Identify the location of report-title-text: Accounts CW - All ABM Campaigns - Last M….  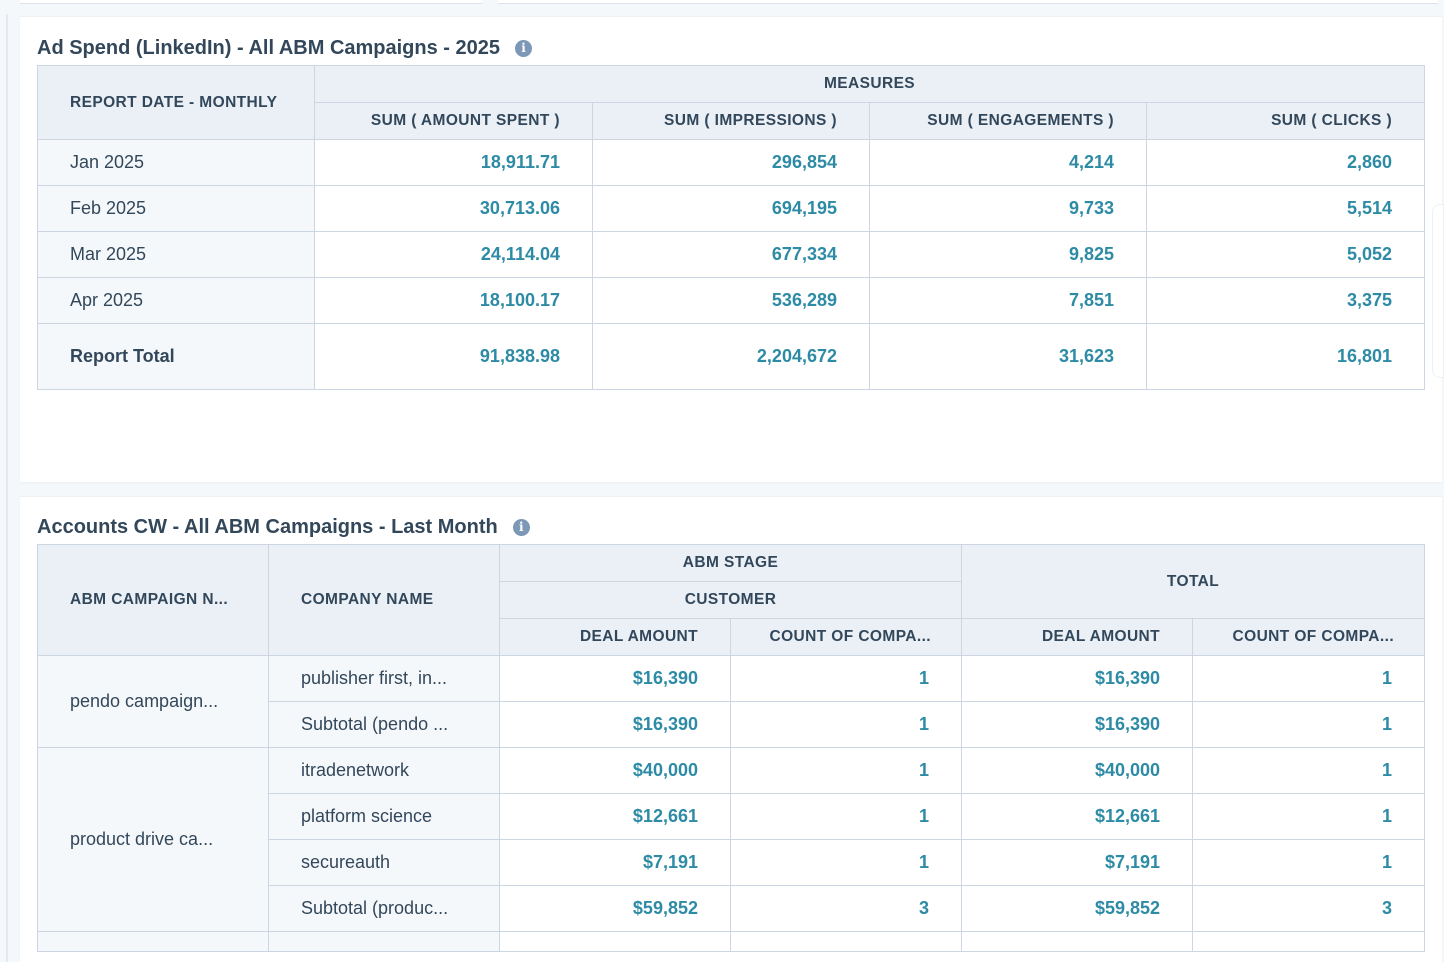
(267, 527).